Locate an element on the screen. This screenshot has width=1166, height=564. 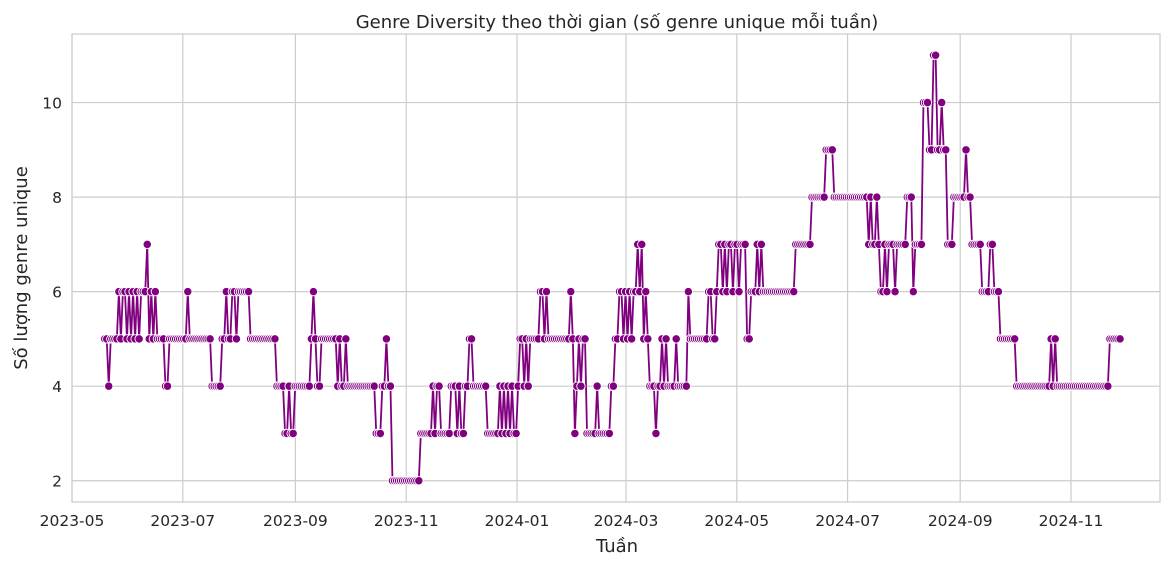
x-tick-label: 2024-05 is located at coordinates (736, 521).